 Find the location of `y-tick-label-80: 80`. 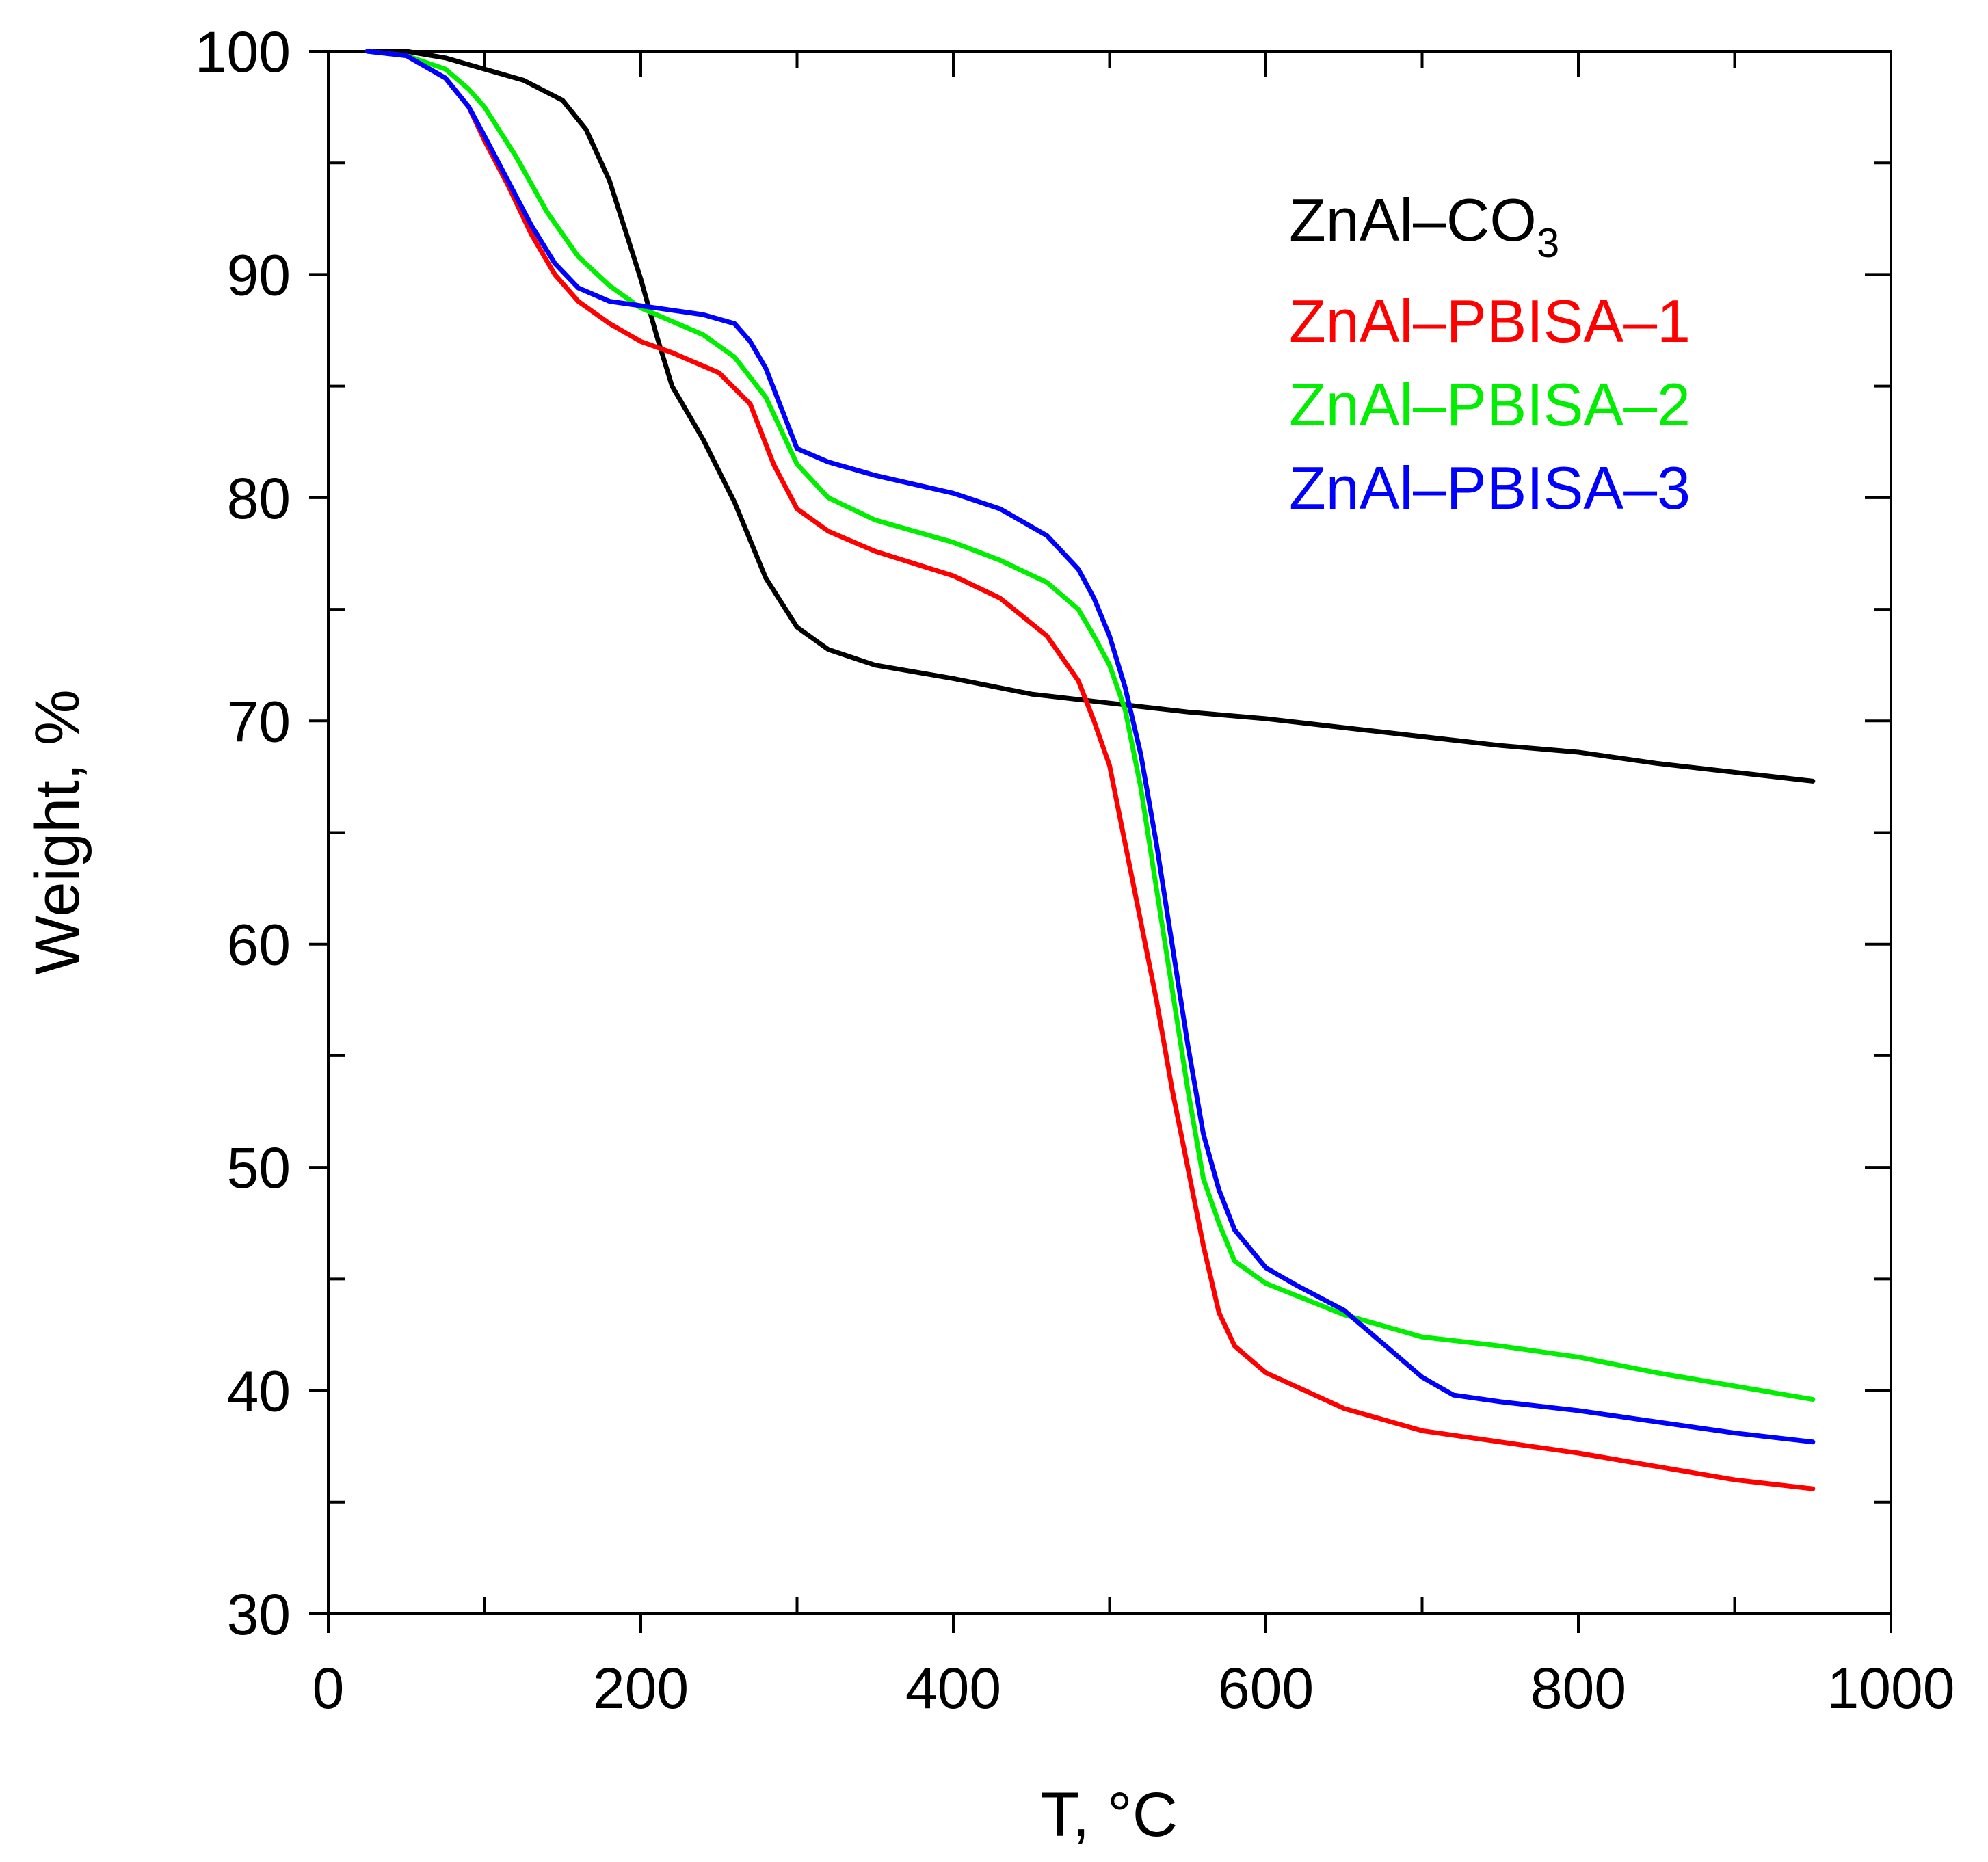

y-tick-label-80: 80 is located at coordinates (259, 498).